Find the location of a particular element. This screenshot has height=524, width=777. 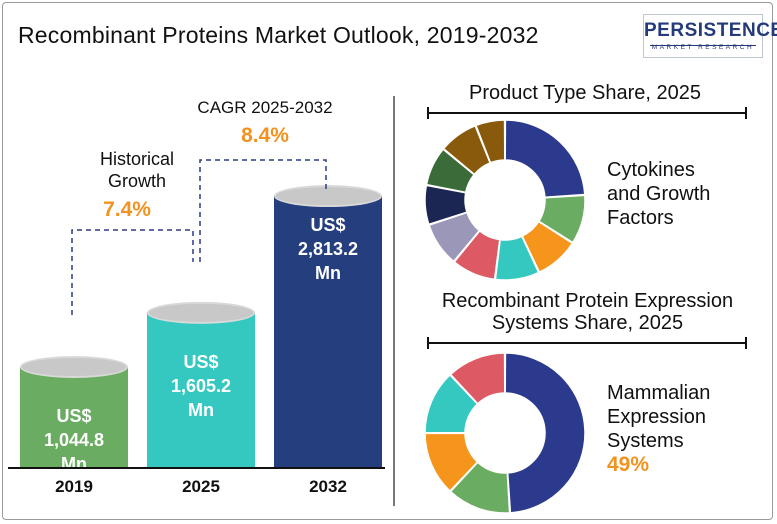

product-type-highlight-line1: Cytokines is located at coordinates (651, 170).